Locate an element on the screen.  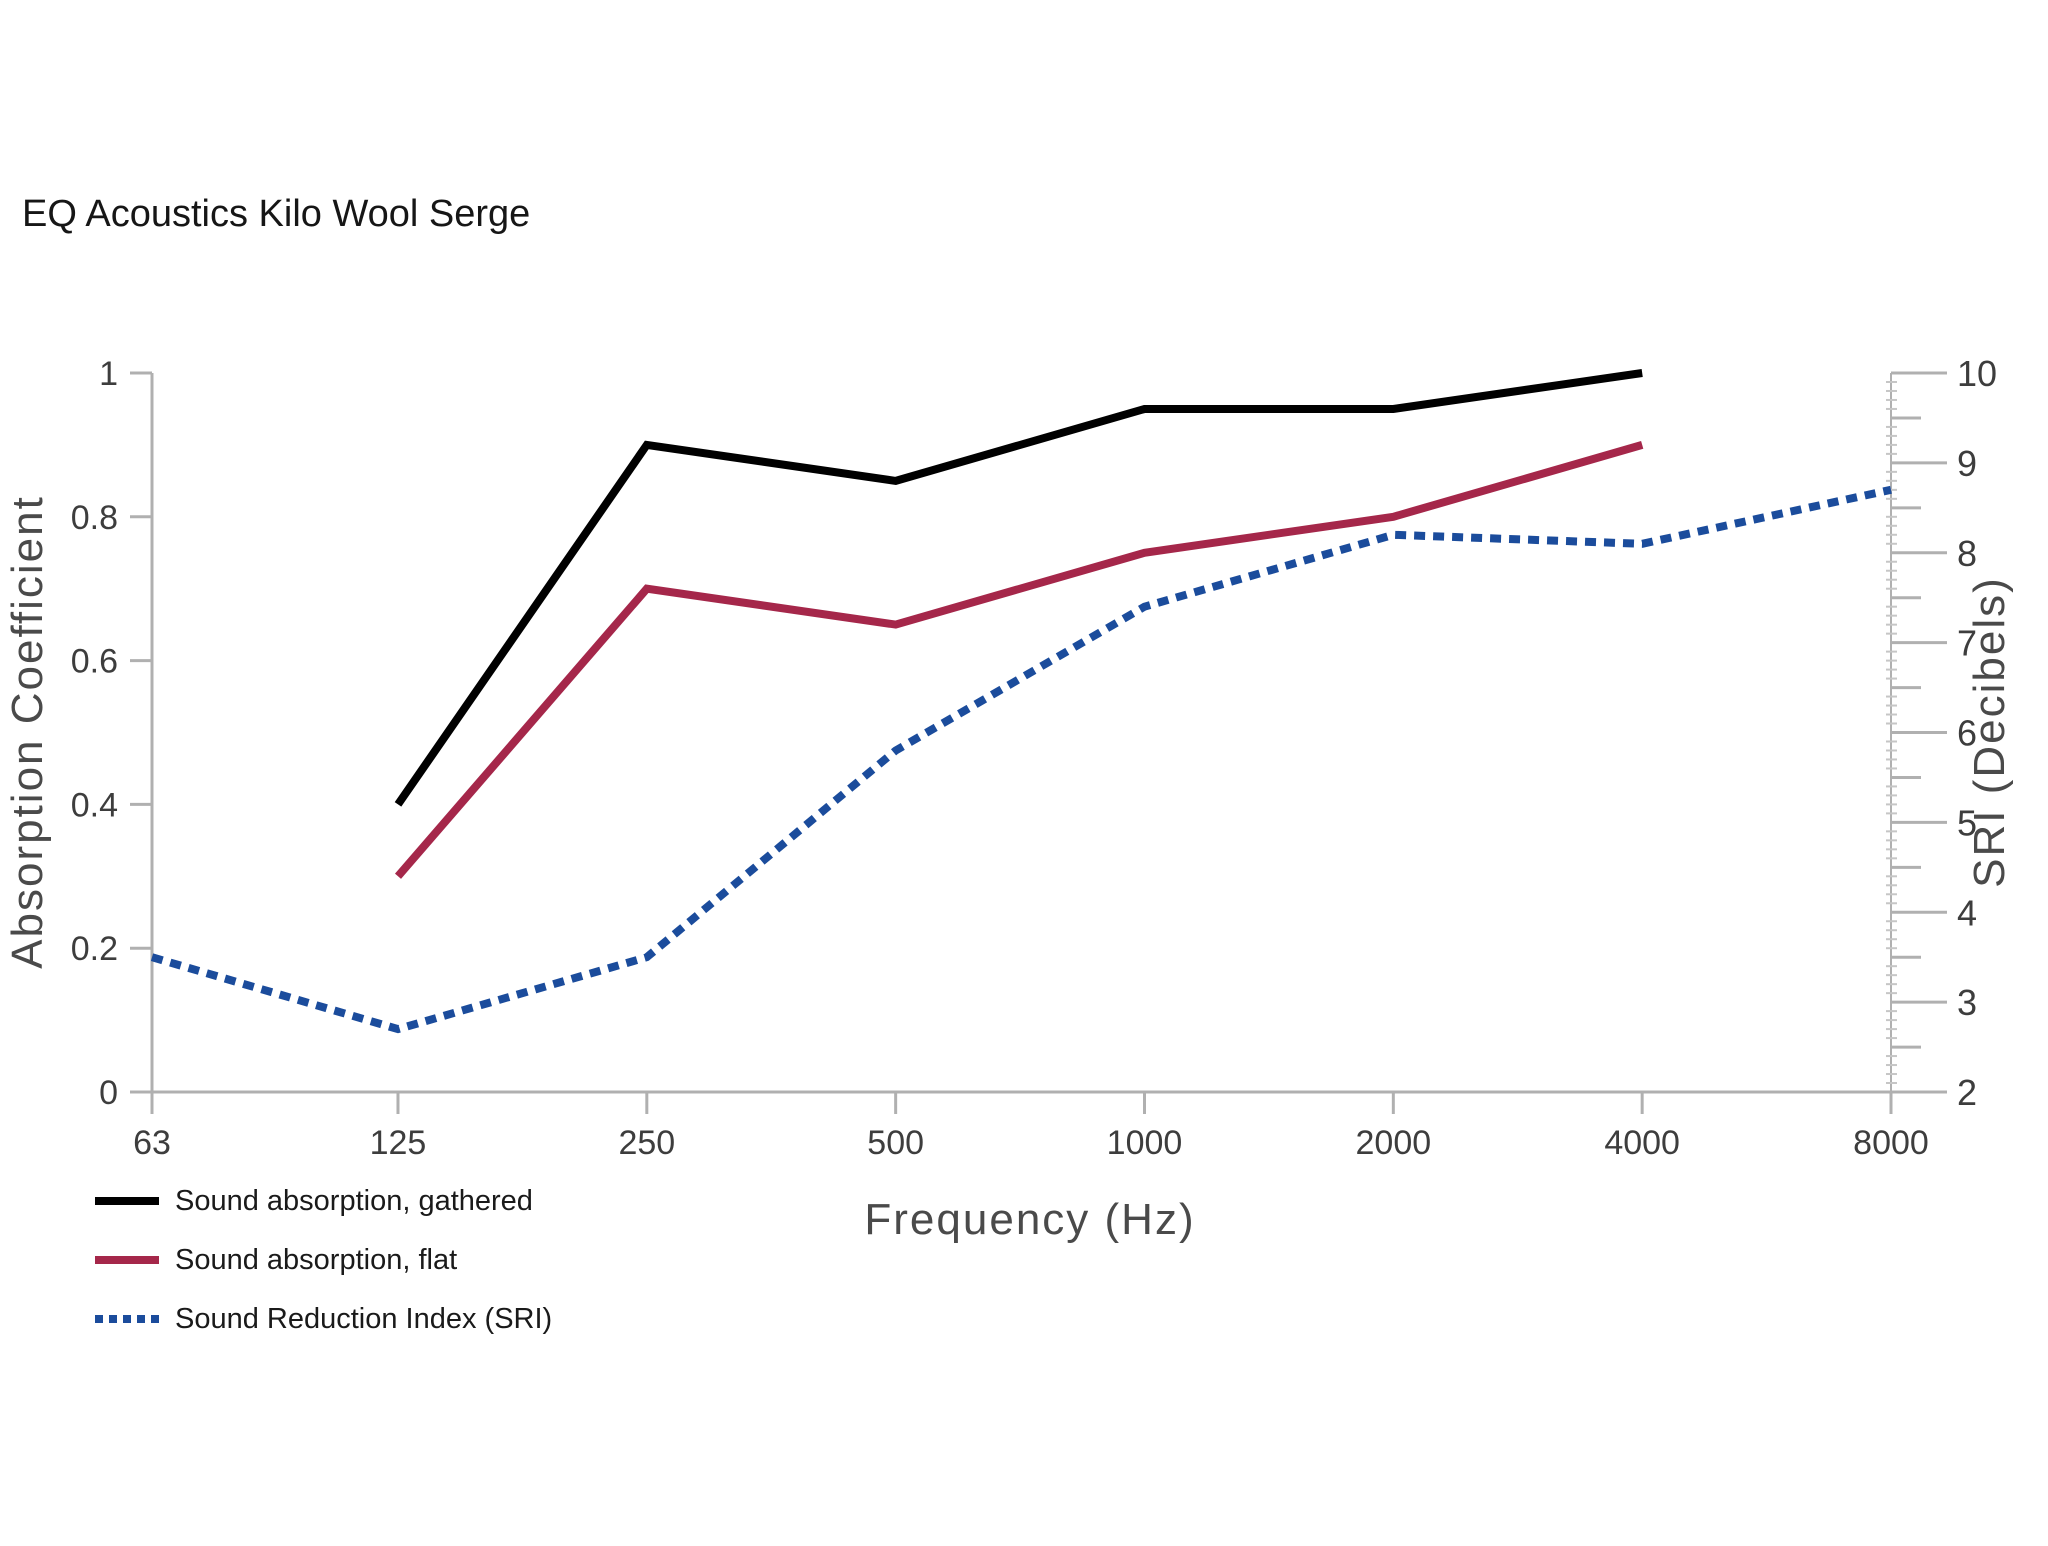
legend-swatch-flat is located at coordinates (127, 1260).